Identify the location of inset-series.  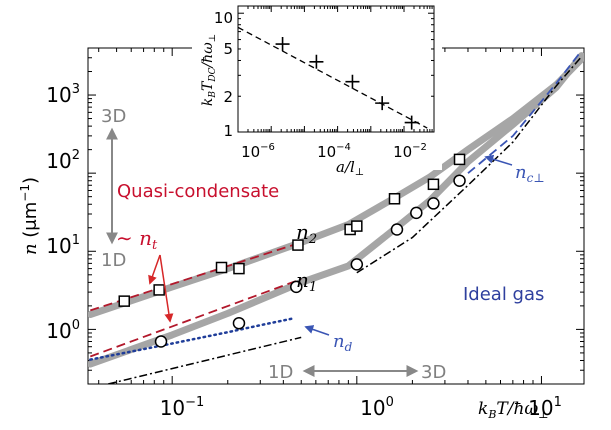
(333, 78).